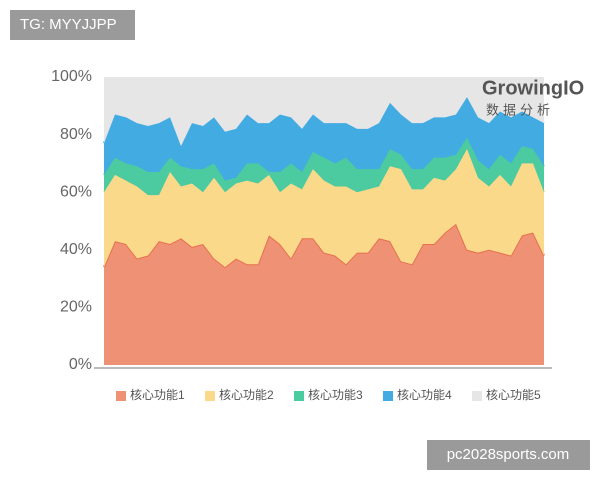  I want to click on y-tick-label: 20%, so click(76, 307).